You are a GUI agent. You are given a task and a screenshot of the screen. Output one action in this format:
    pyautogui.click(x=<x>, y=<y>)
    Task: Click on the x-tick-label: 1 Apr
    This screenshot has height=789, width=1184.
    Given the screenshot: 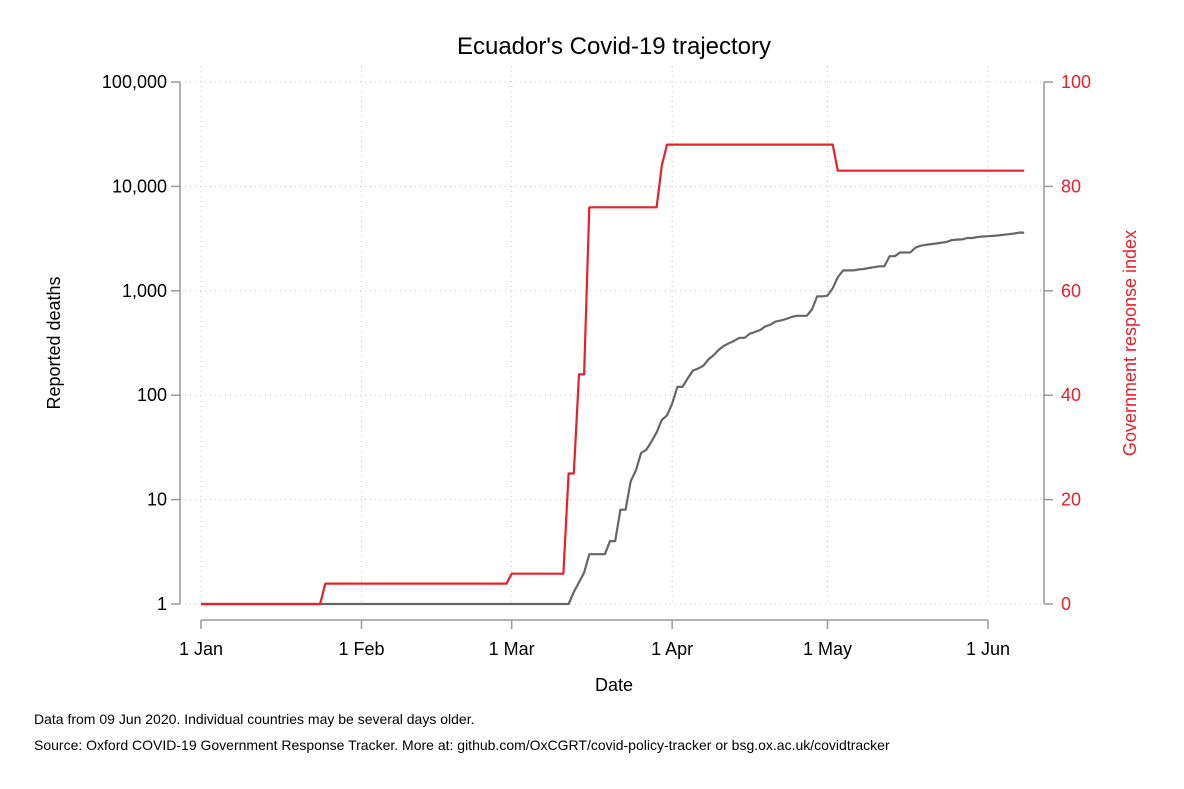 What is the action you would take?
    pyautogui.click(x=672, y=649)
    